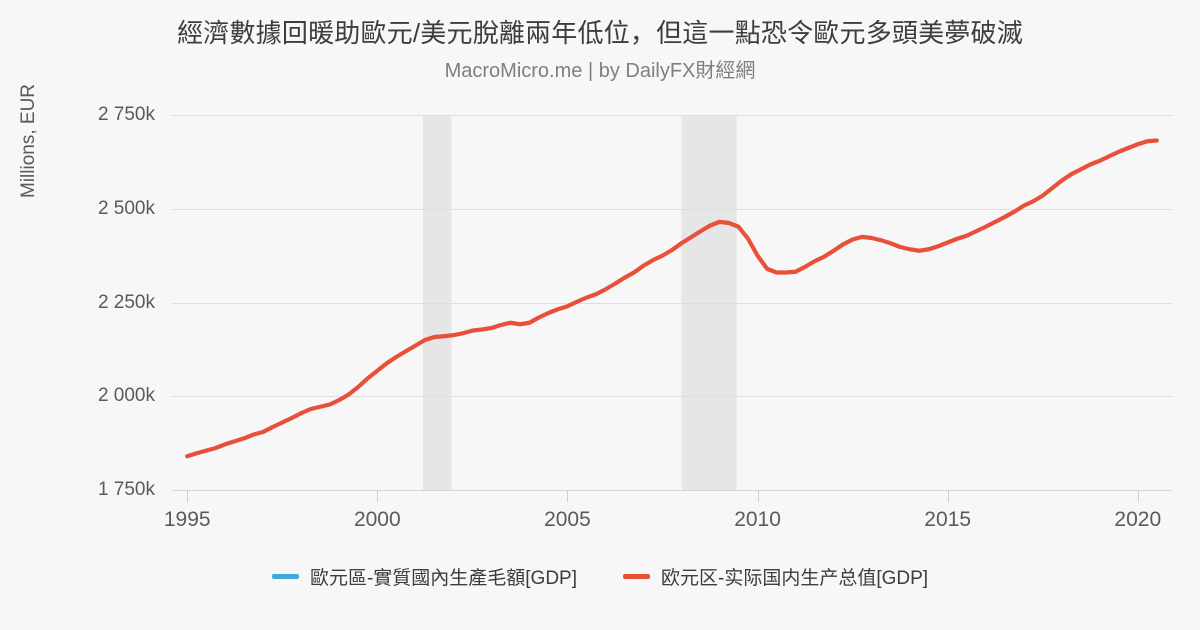 The width and height of the screenshot is (1200, 630). What do you see at coordinates (600, 71) in the screenshot?
I see `chart-subtitle: MacroMicro.me | by DailyFX財經網` at bounding box center [600, 71].